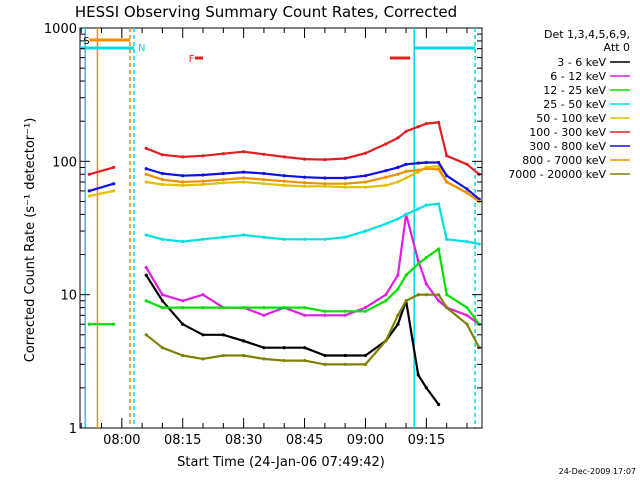 Image resolution: width=640 pixels, height=480 pixels. Describe the element at coordinates (567, 132) in the screenshot. I see `legend-entry-label: 100 - 300 keV` at that location.